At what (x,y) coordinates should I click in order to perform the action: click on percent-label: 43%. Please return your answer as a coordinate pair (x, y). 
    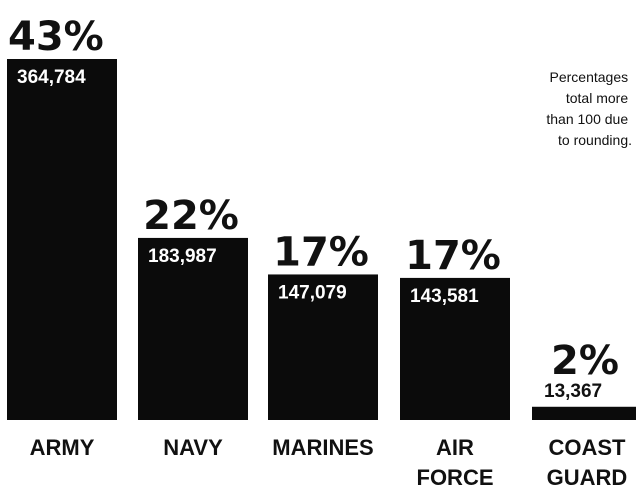
    Looking at the image, I should click on (56, 37).